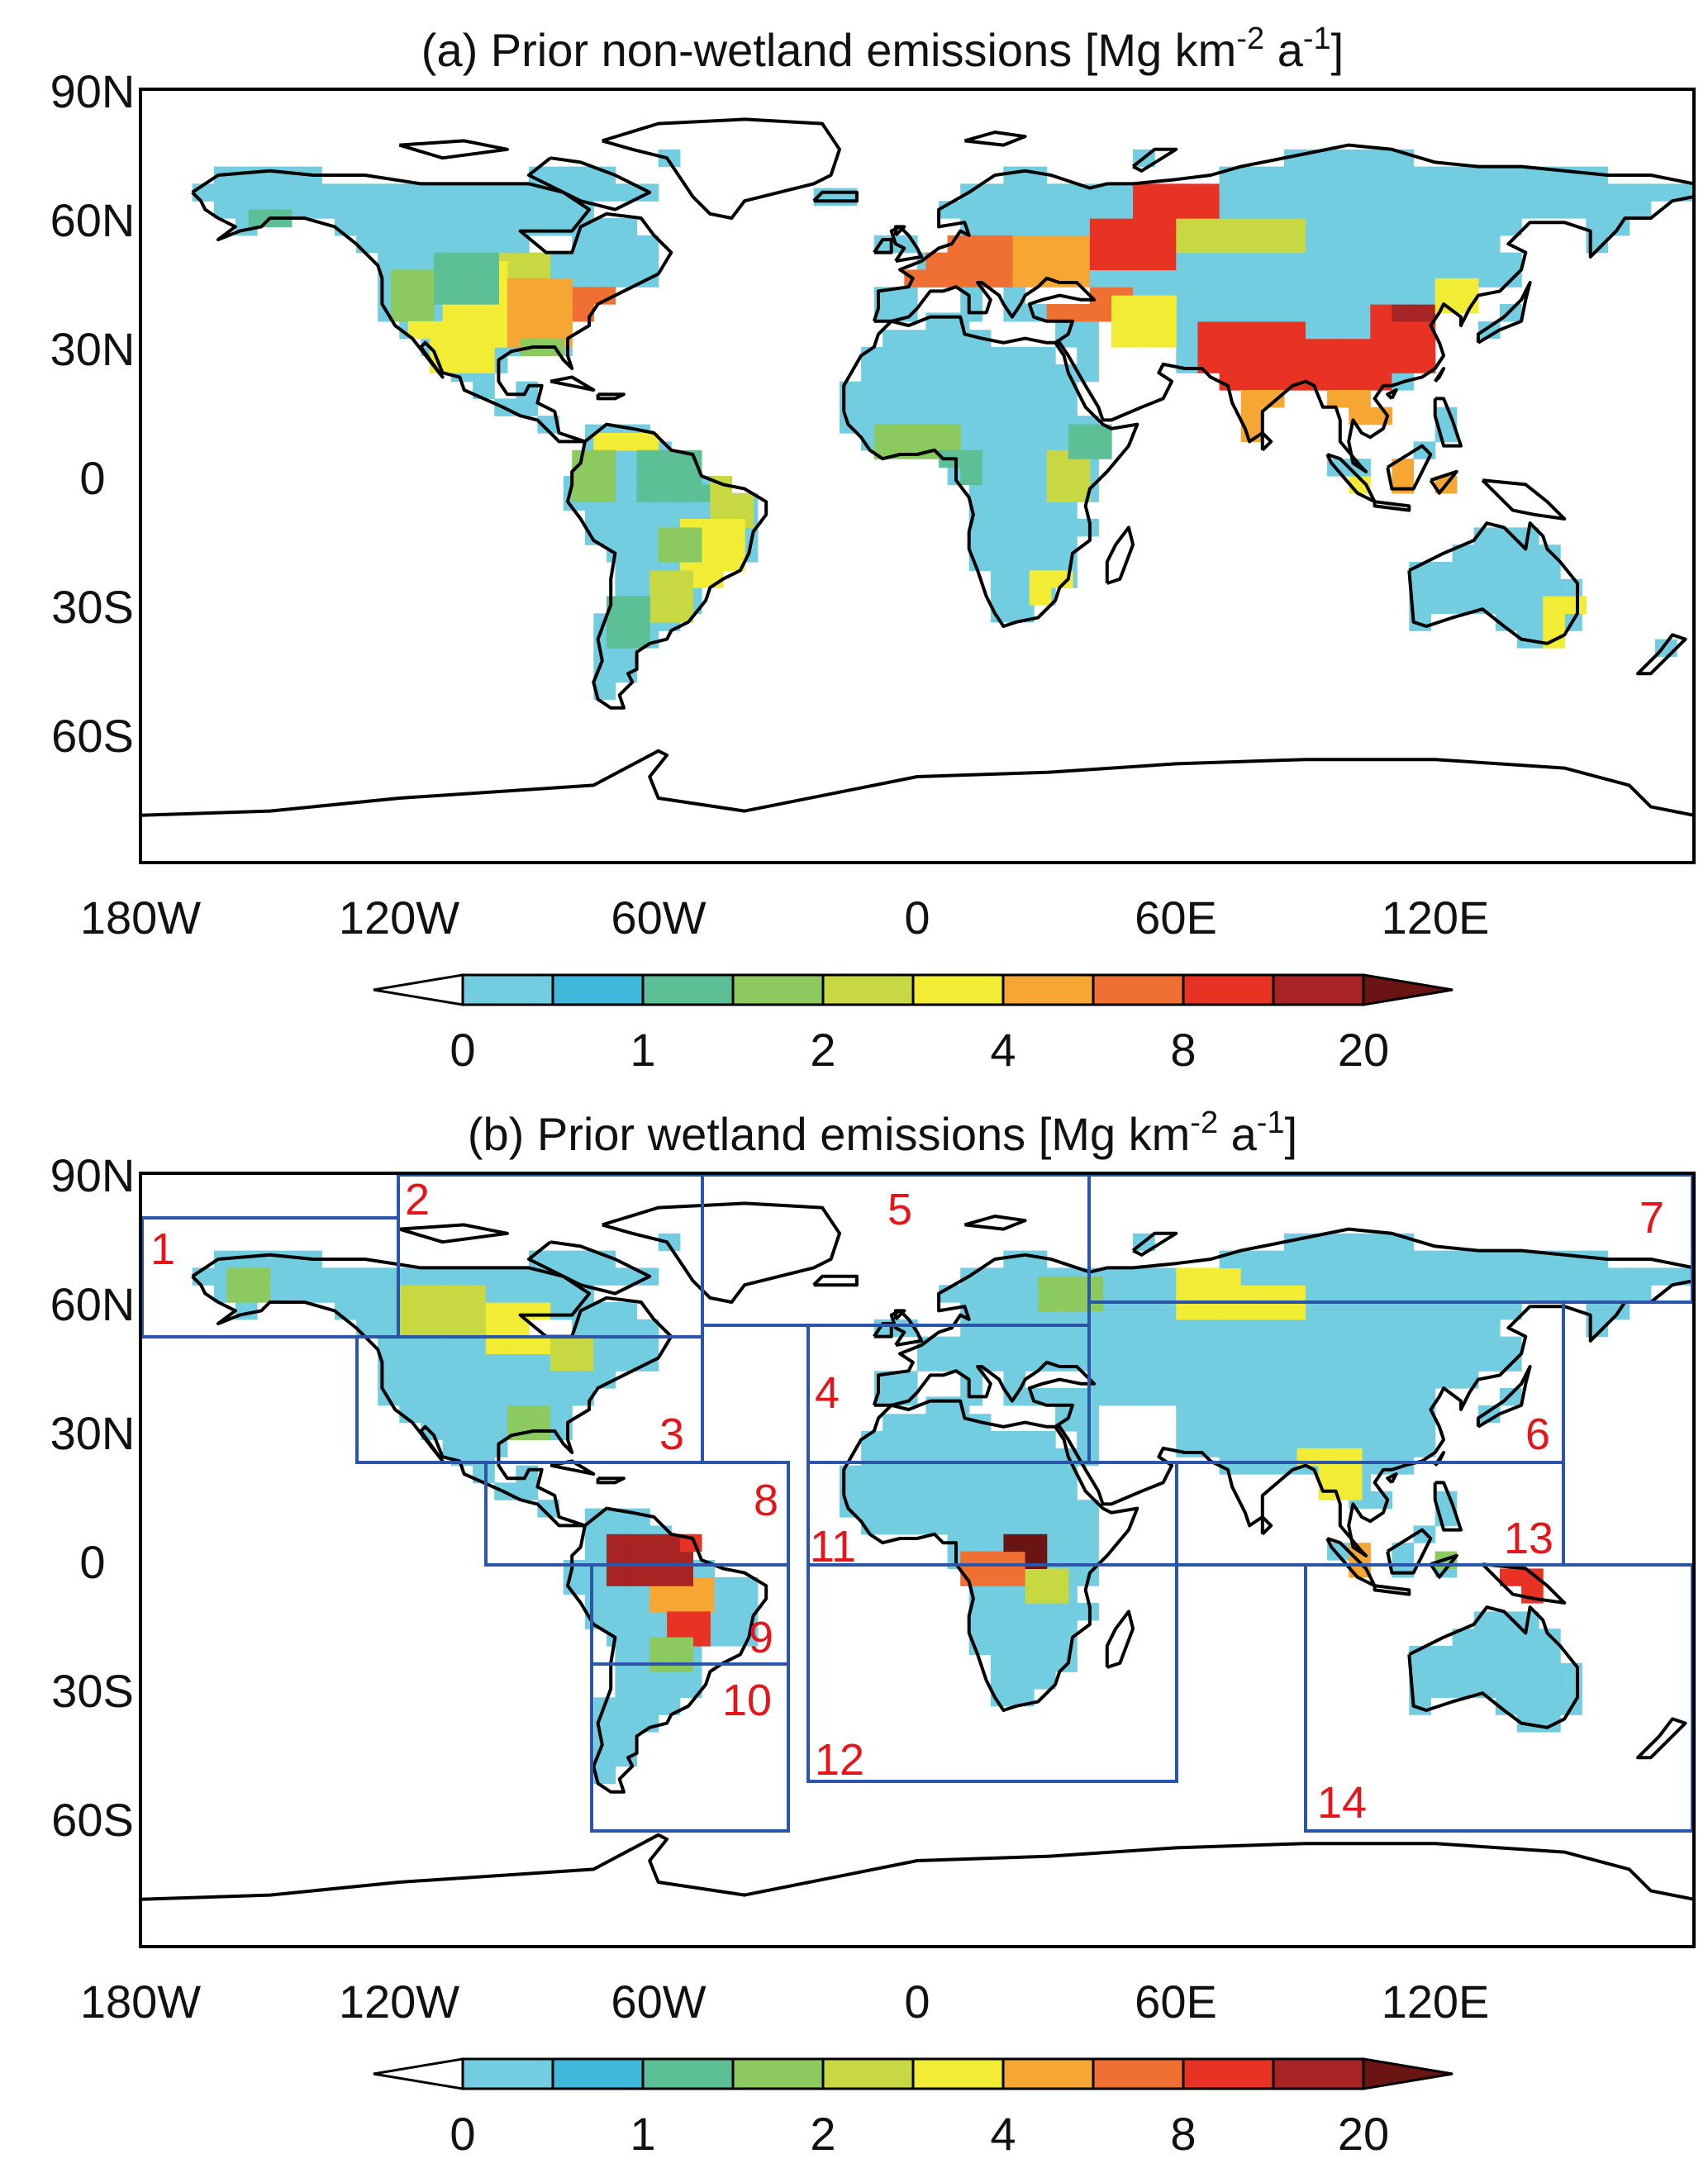  What do you see at coordinates (917, 2002) in the screenshot?
I see `lon-tick-0: 0` at bounding box center [917, 2002].